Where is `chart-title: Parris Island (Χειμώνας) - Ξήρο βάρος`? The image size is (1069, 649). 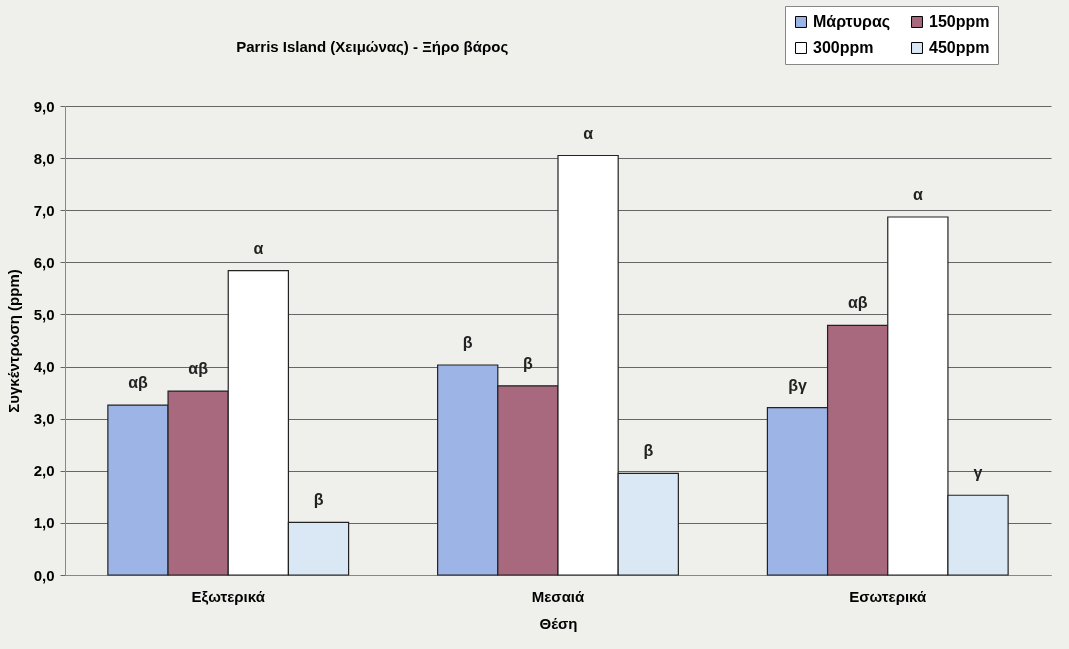
chart-title: Parris Island (Χειμώνας) - Ξήρο βάρος is located at coordinates (372, 46).